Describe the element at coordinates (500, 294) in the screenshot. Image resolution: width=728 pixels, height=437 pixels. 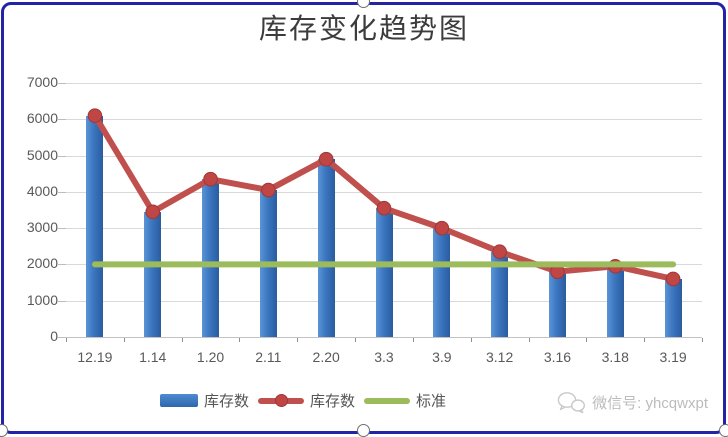
I see `bar-3.12` at that location.